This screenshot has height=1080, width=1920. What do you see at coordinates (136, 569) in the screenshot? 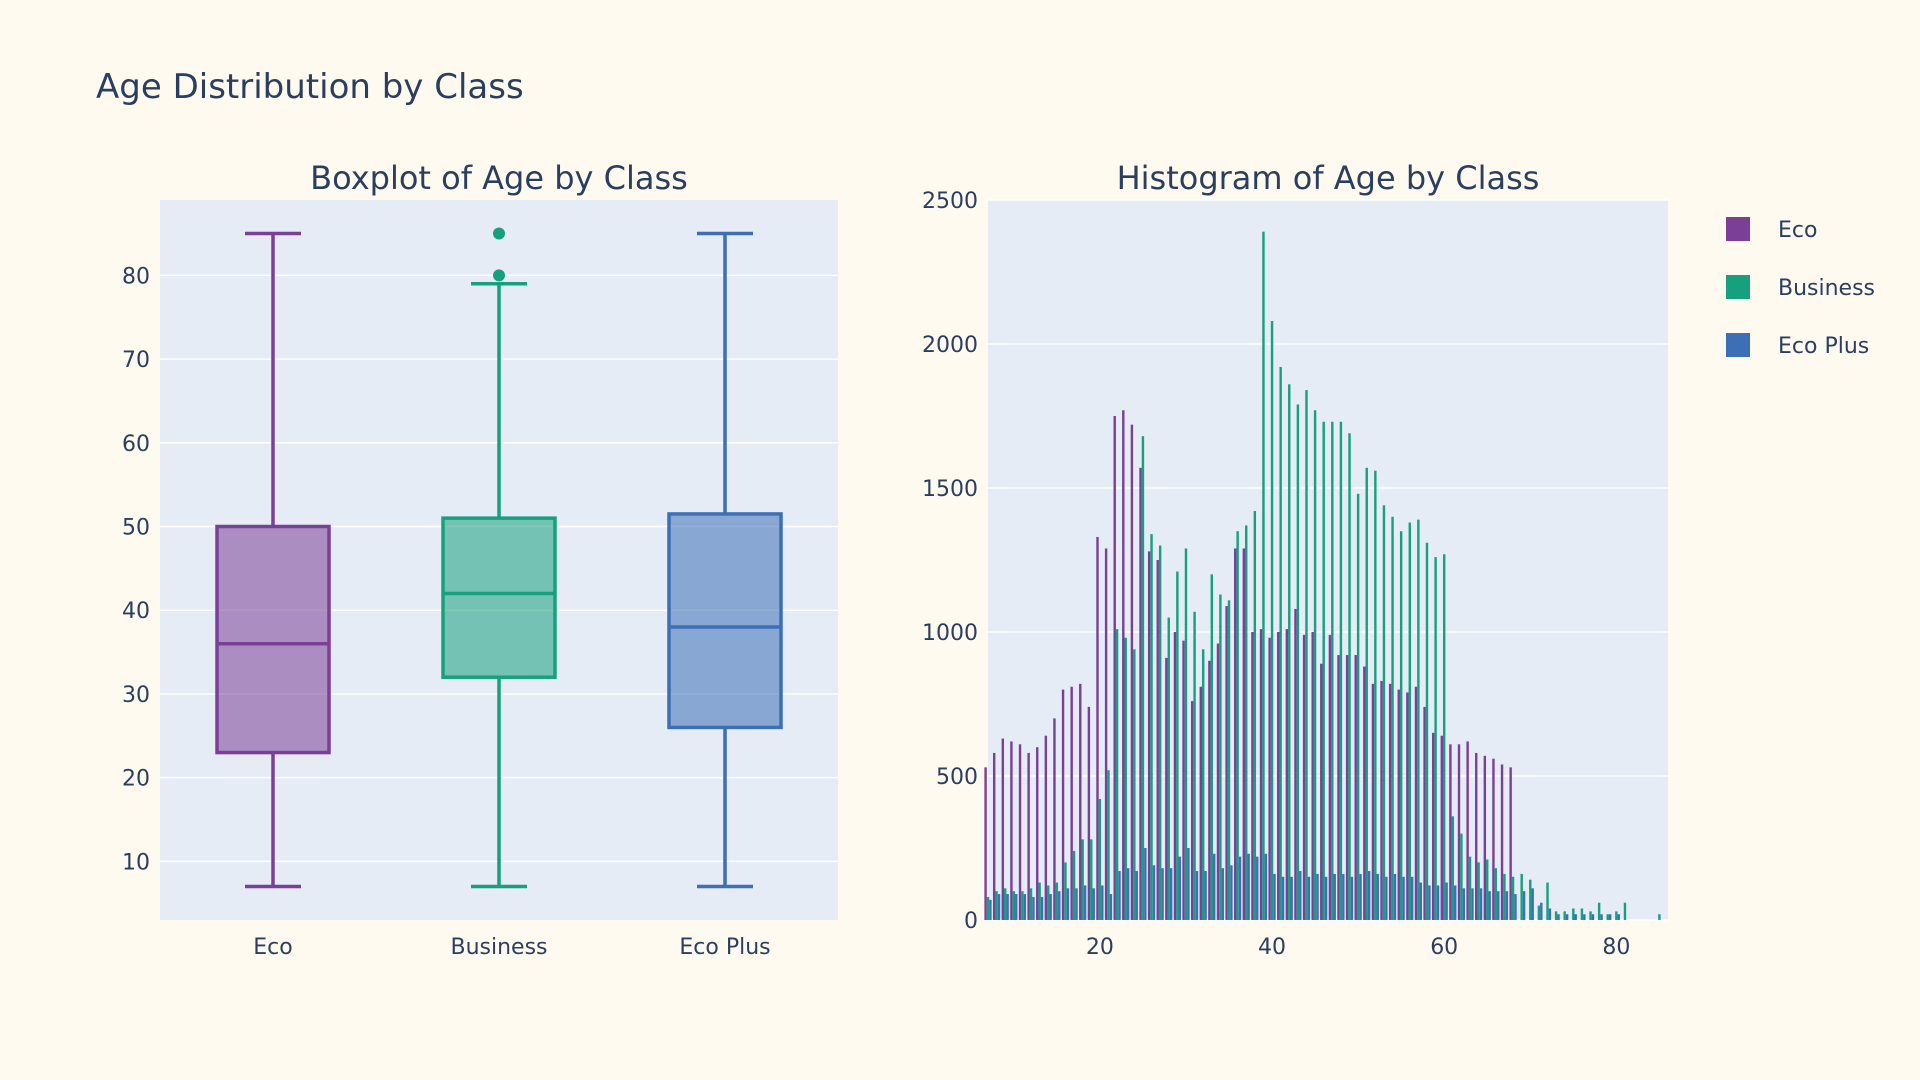
I see `boxplot-y-tick-labels: 10 20 30 40 50 60 70 80` at bounding box center [136, 569].